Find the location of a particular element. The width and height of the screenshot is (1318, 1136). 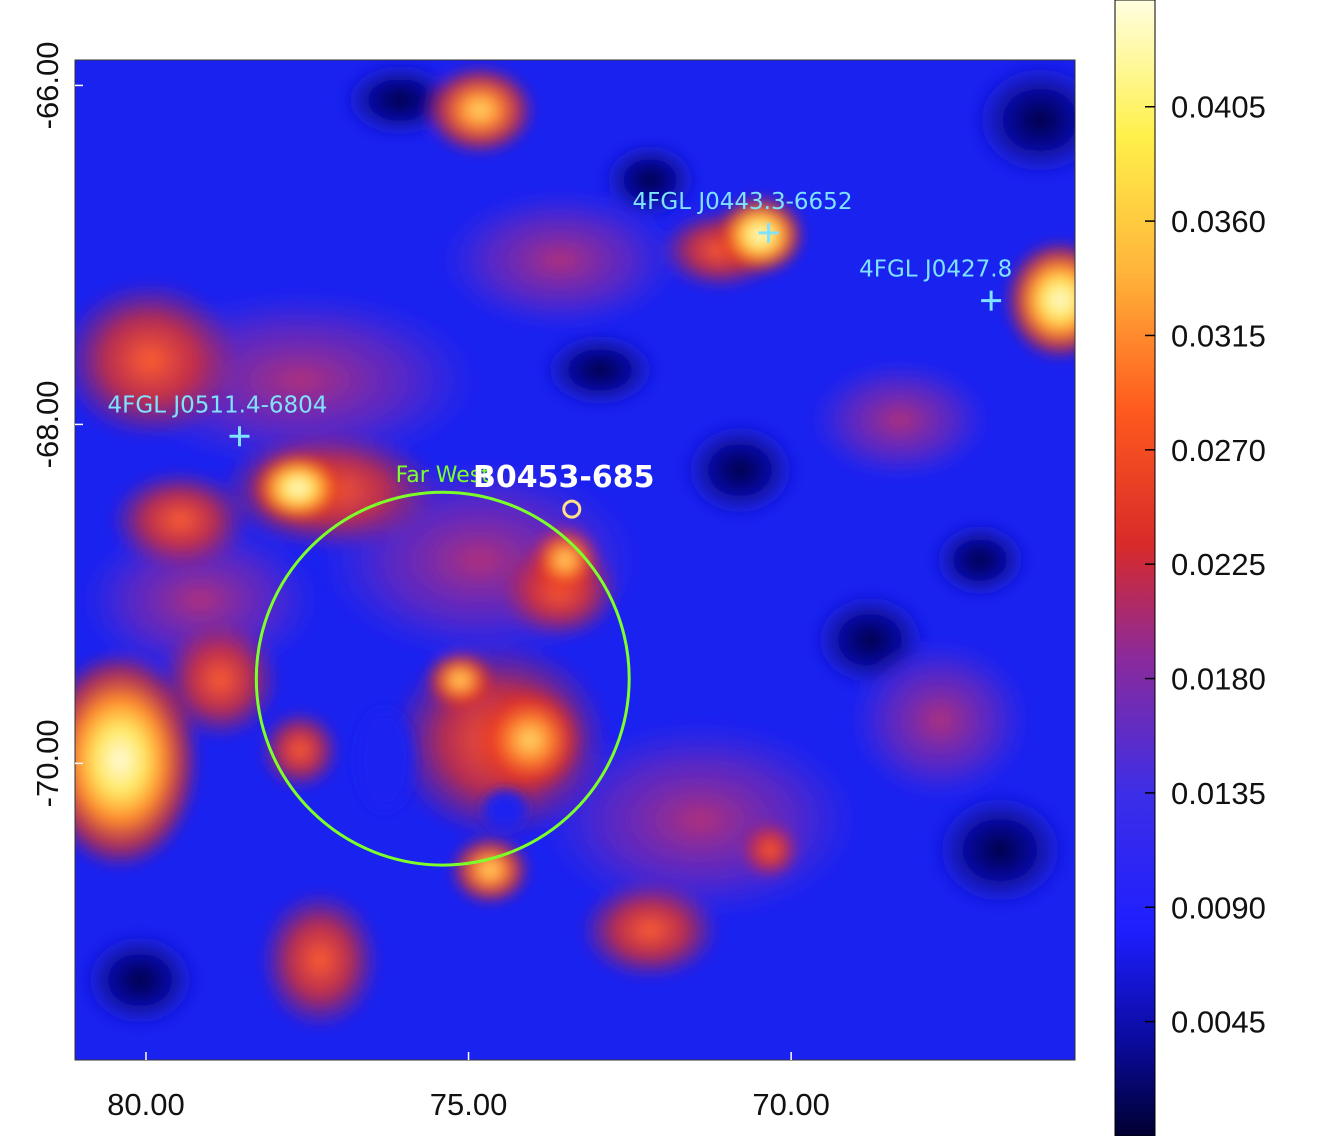

target-circle-icon is located at coordinates (572, 509).